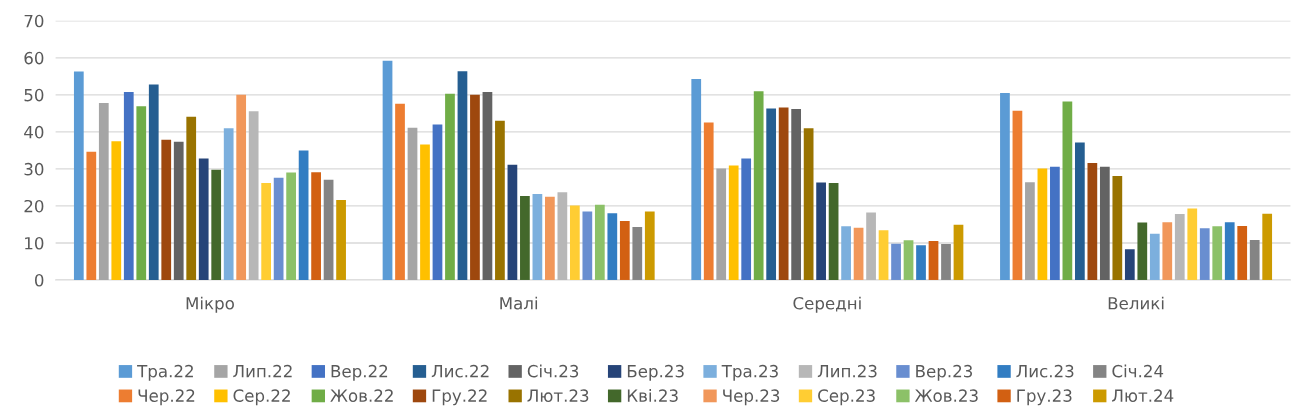 This screenshot has height=416, width=1293. I want to click on x-tick-label: Великі, so click(1136, 303).